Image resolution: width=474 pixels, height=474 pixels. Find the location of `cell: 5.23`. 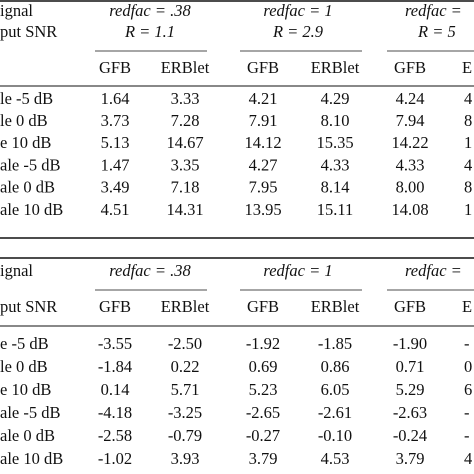

cell: 5.23 is located at coordinates (263, 389).